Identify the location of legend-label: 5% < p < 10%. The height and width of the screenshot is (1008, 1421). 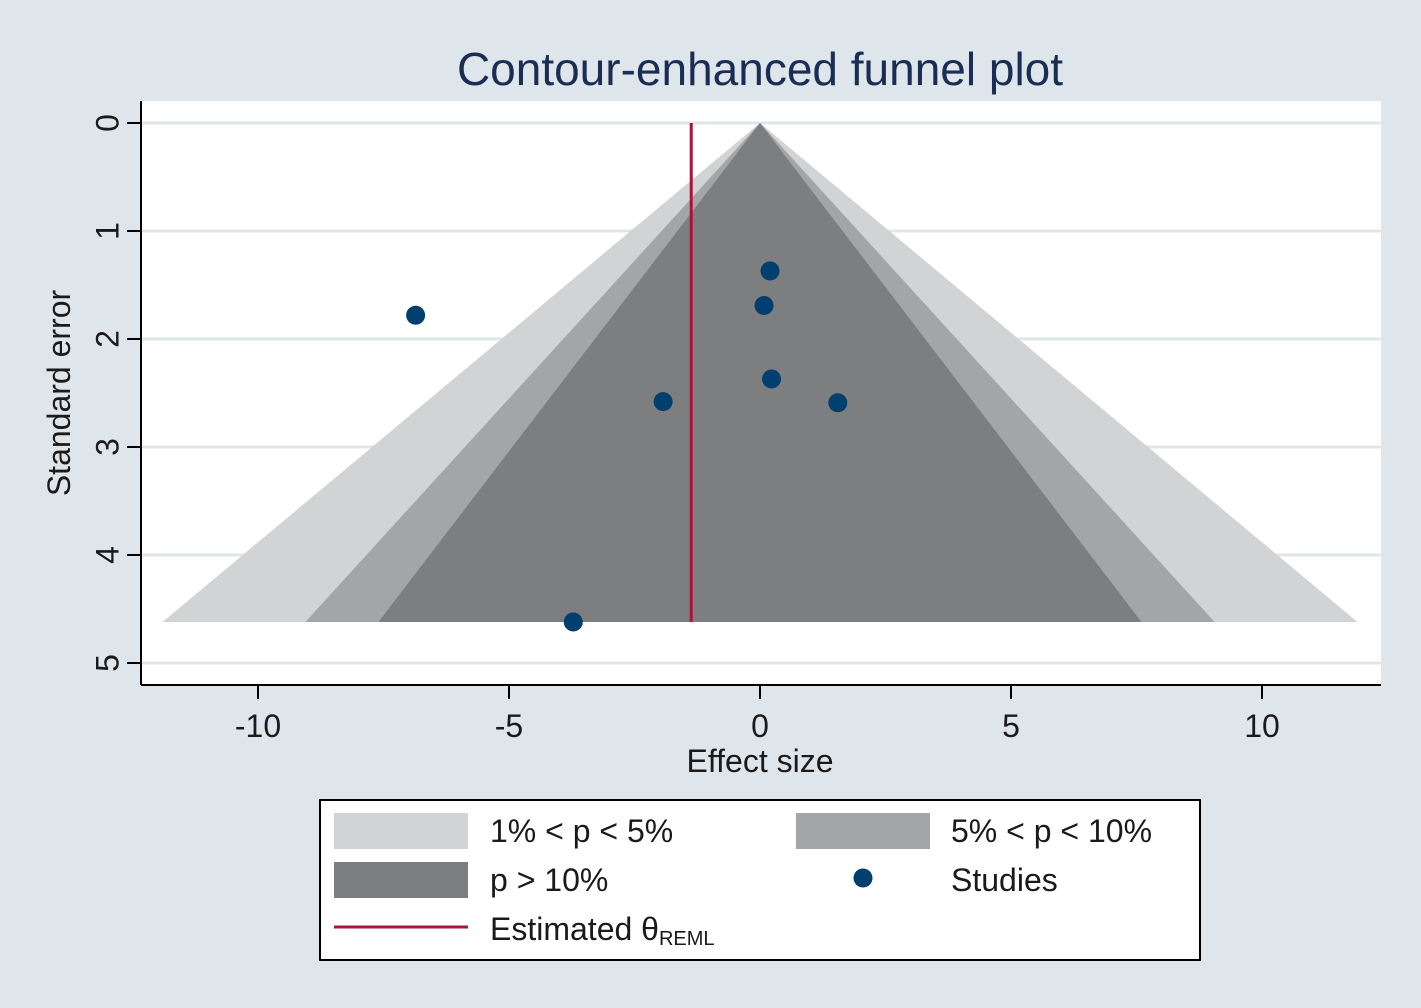
(1051, 831).